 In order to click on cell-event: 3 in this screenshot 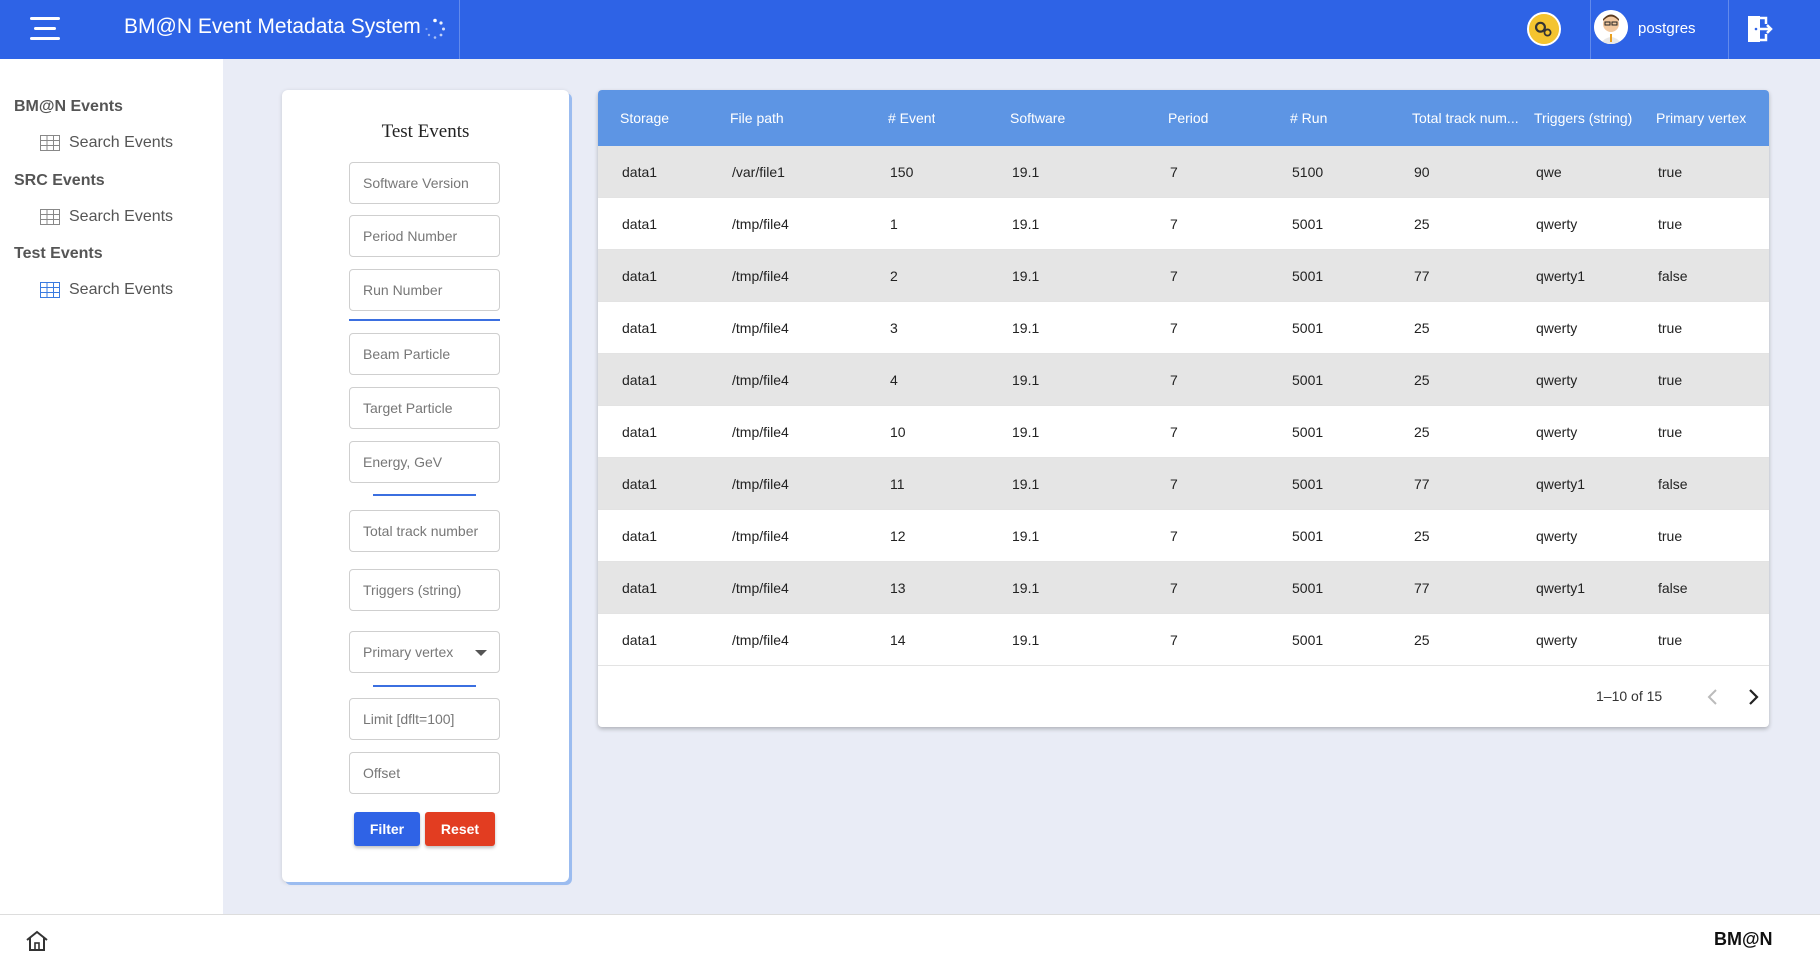, I will do `click(894, 328)`.